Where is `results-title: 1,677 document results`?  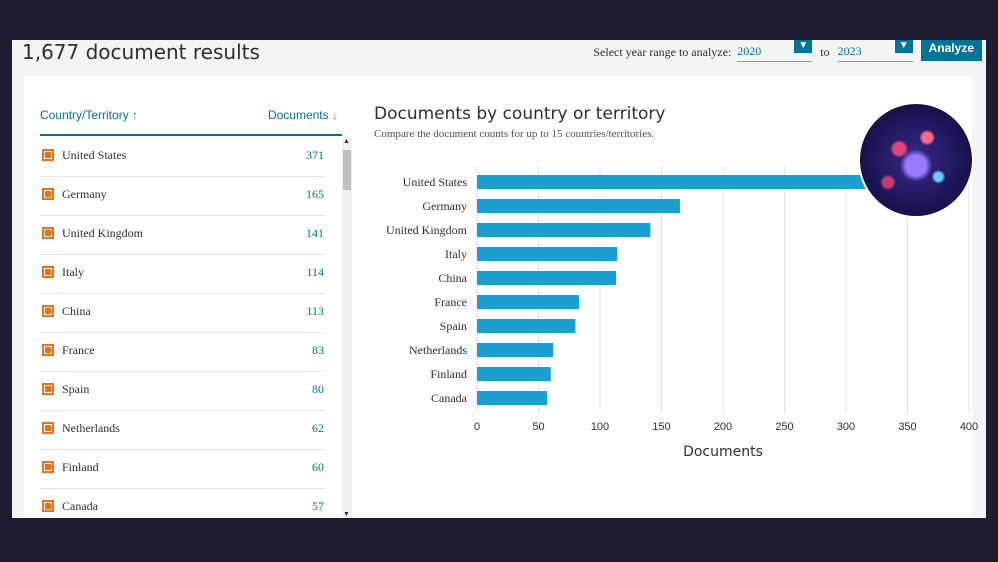 results-title: 1,677 document results is located at coordinates (141, 52).